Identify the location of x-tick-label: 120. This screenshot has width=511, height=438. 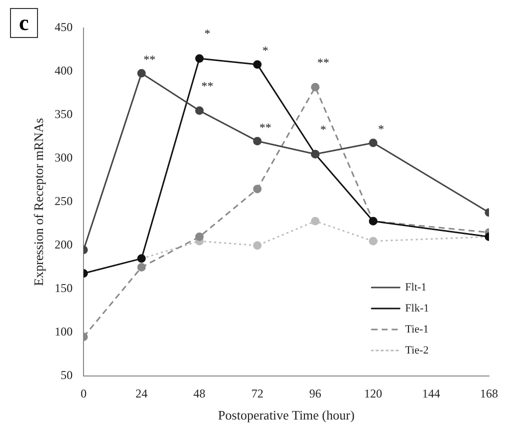
(373, 393).